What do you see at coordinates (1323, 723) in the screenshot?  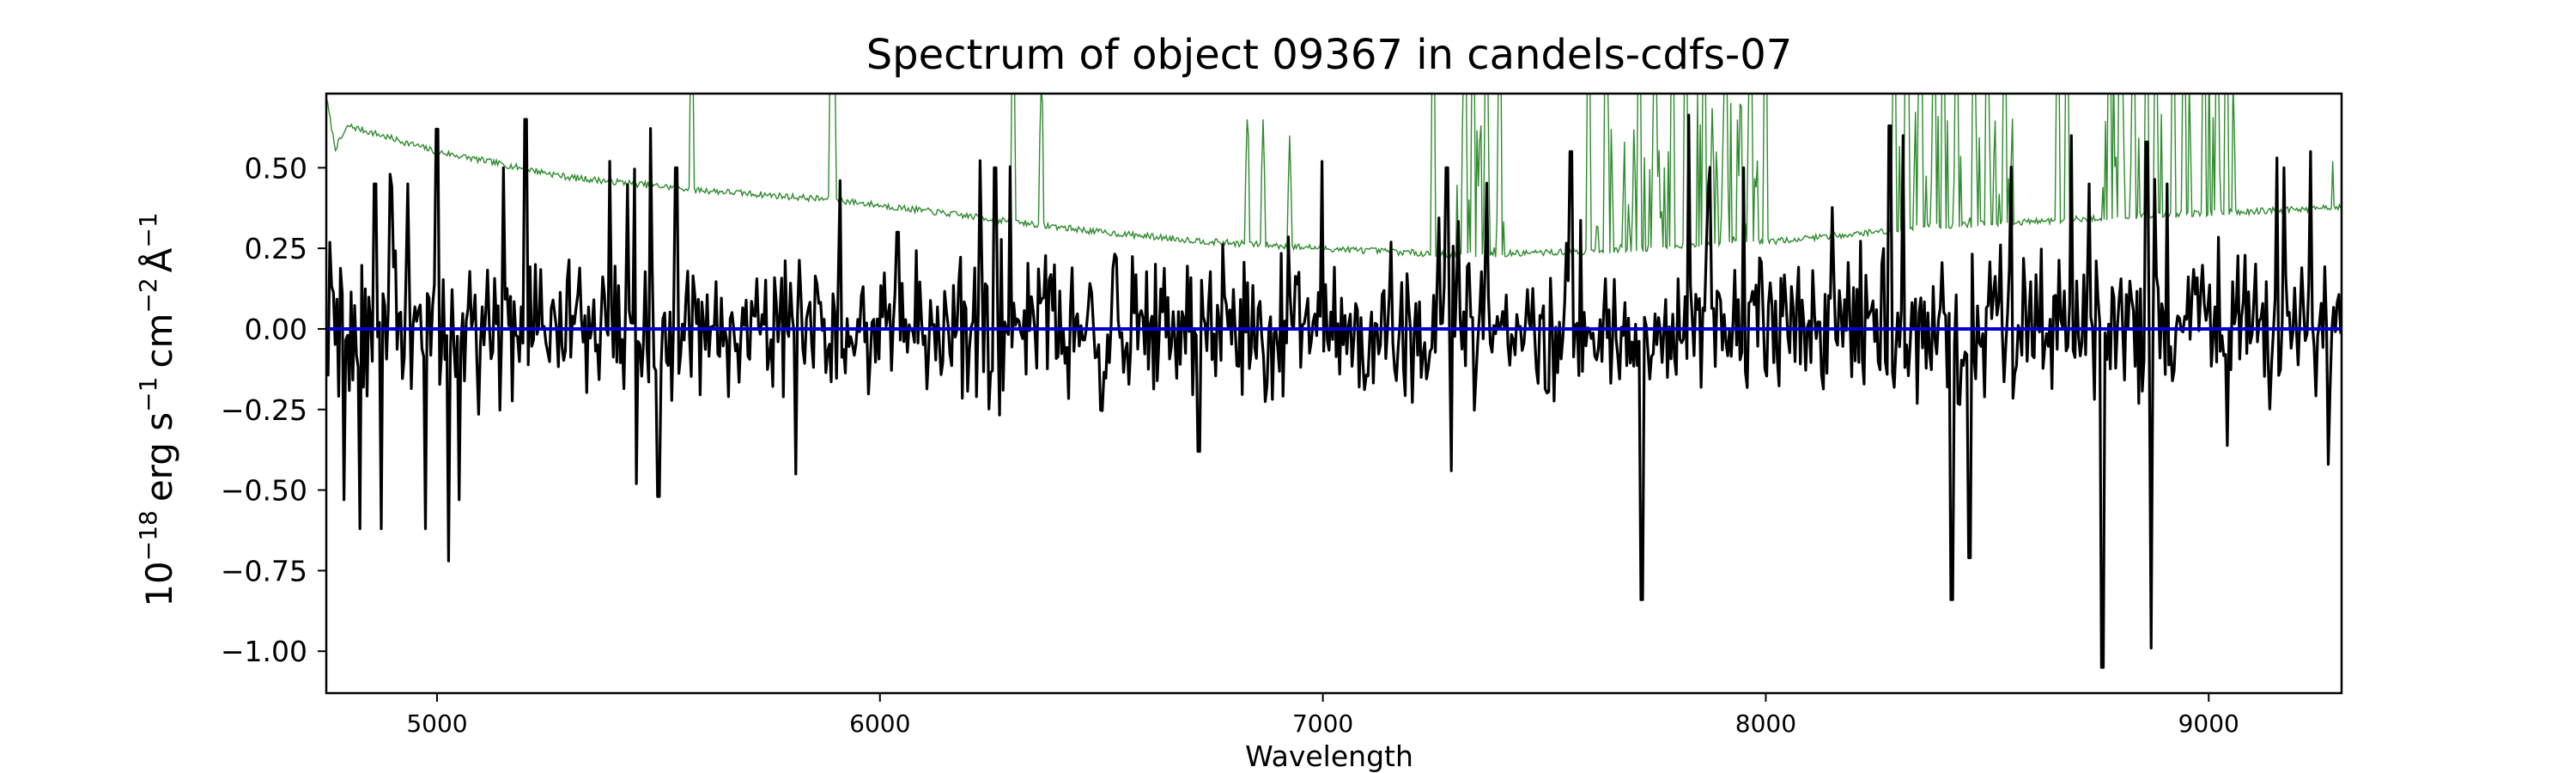 I see `x-tick-label: 7000` at bounding box center [1323, 723].